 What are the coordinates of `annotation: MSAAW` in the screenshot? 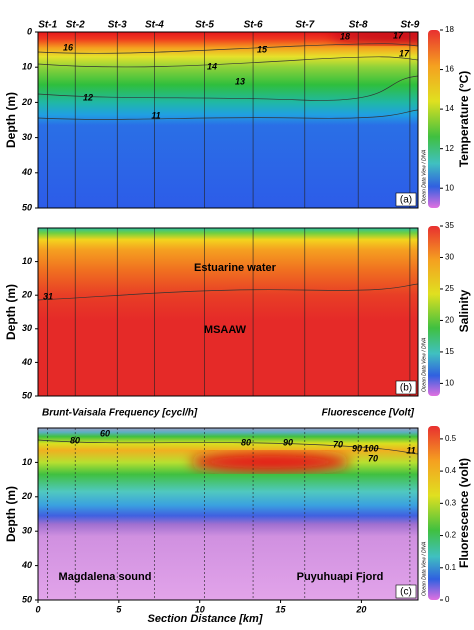 It's located at (225, 330).